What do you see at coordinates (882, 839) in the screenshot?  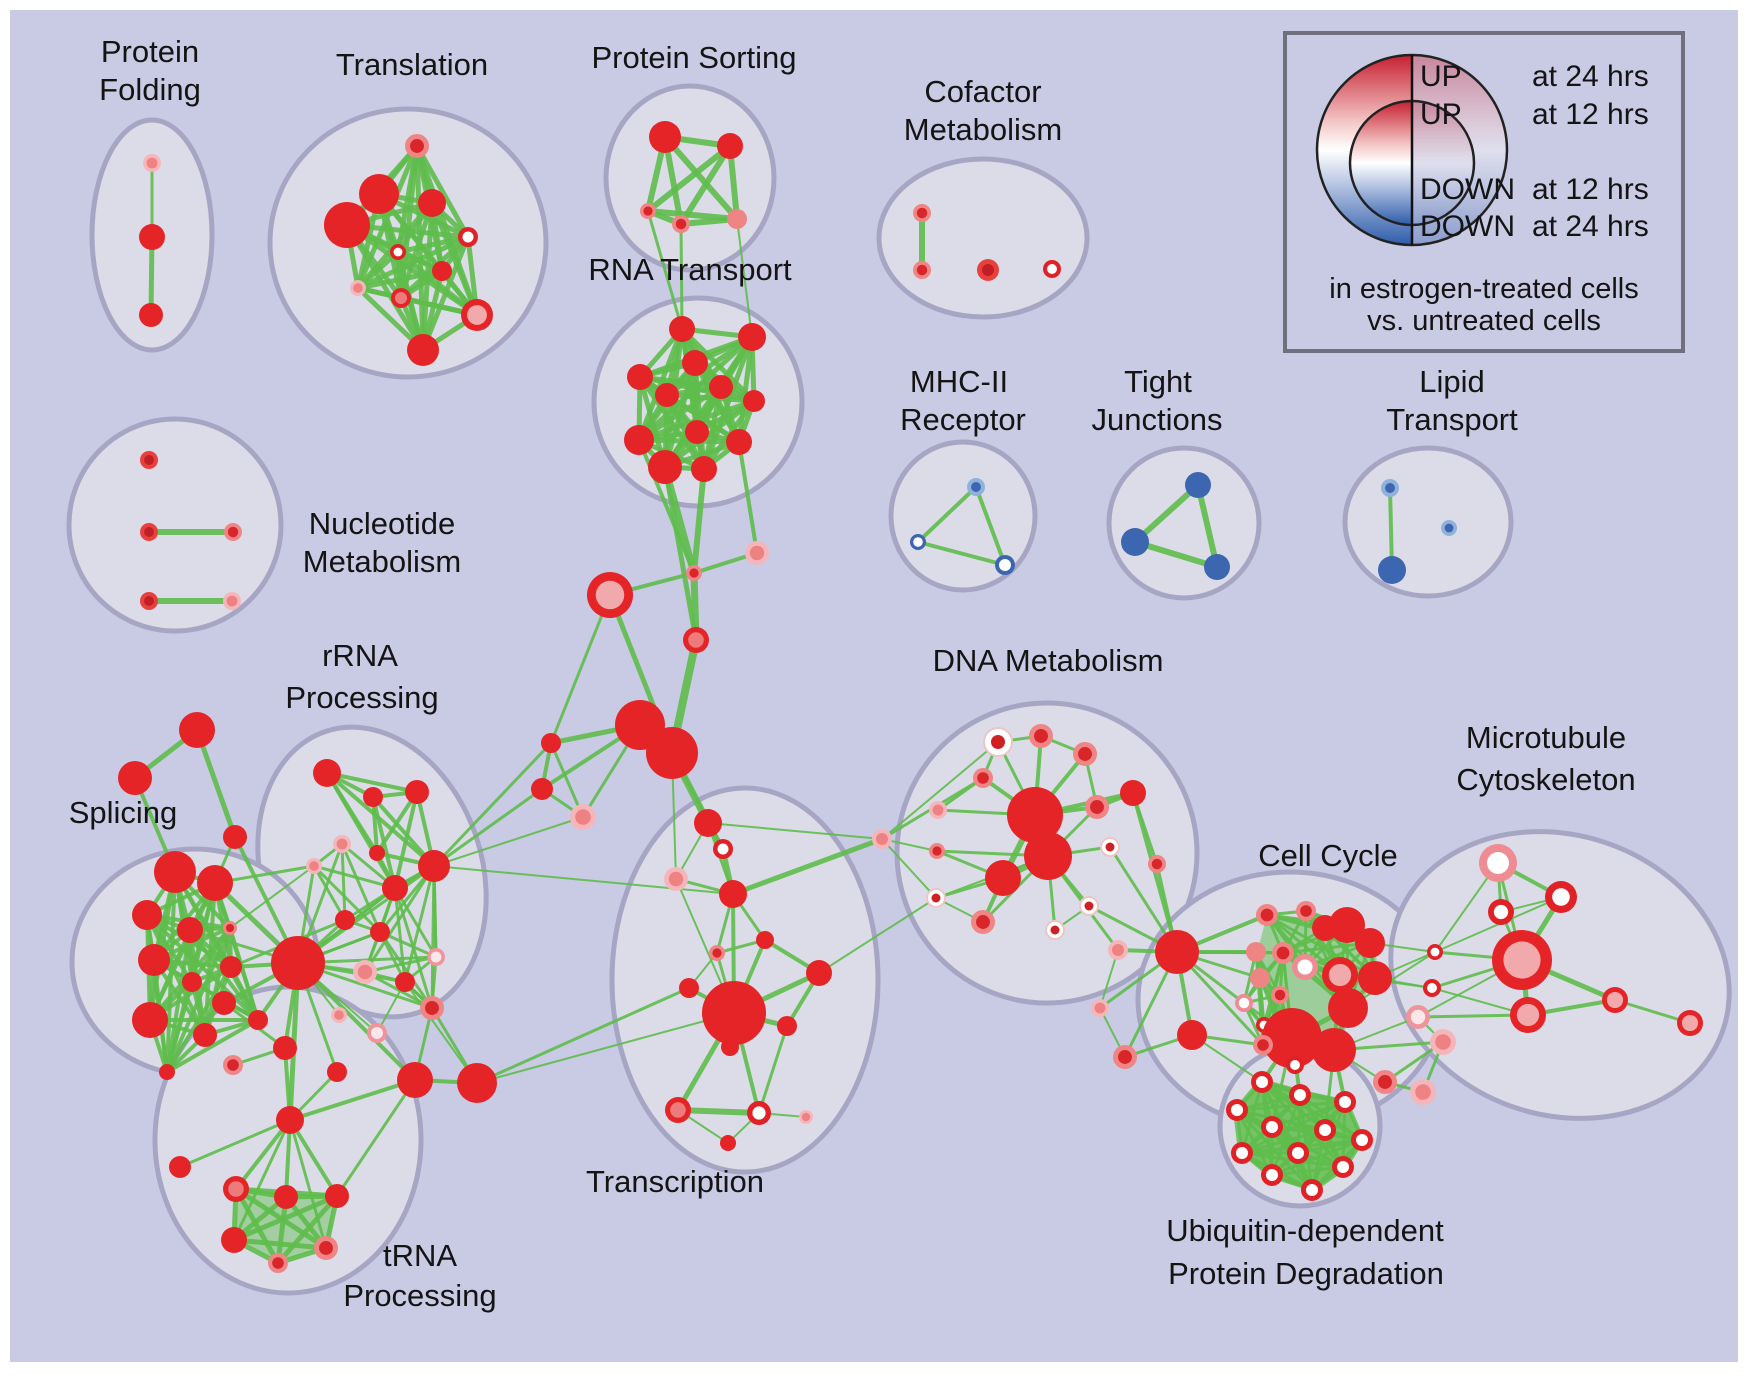 I see `node-tr5-core` at bounding box center [882, 839].